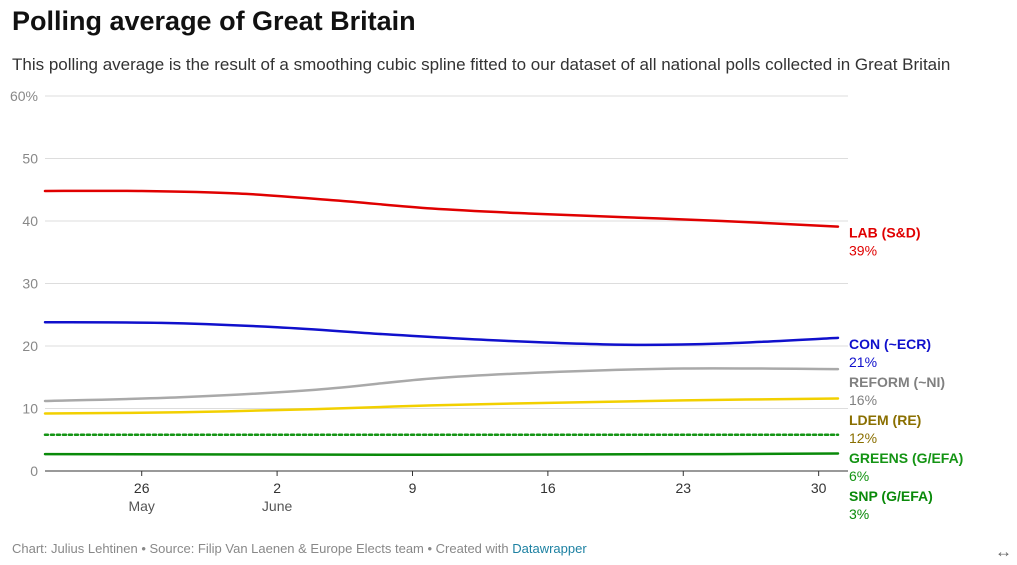 The width and height of the screenshot is (1017, 565). Describe the element at coordinates (277, 506) in the screenshot. I see `x-tick-month-label: June` at that location.